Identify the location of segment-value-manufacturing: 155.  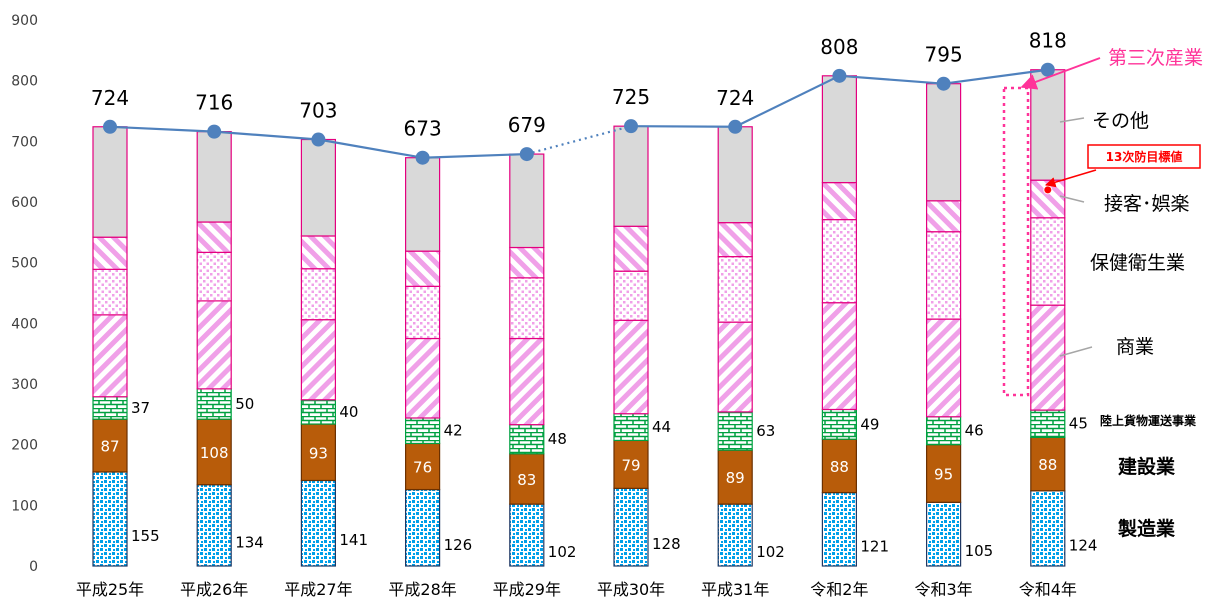
(145, 536).